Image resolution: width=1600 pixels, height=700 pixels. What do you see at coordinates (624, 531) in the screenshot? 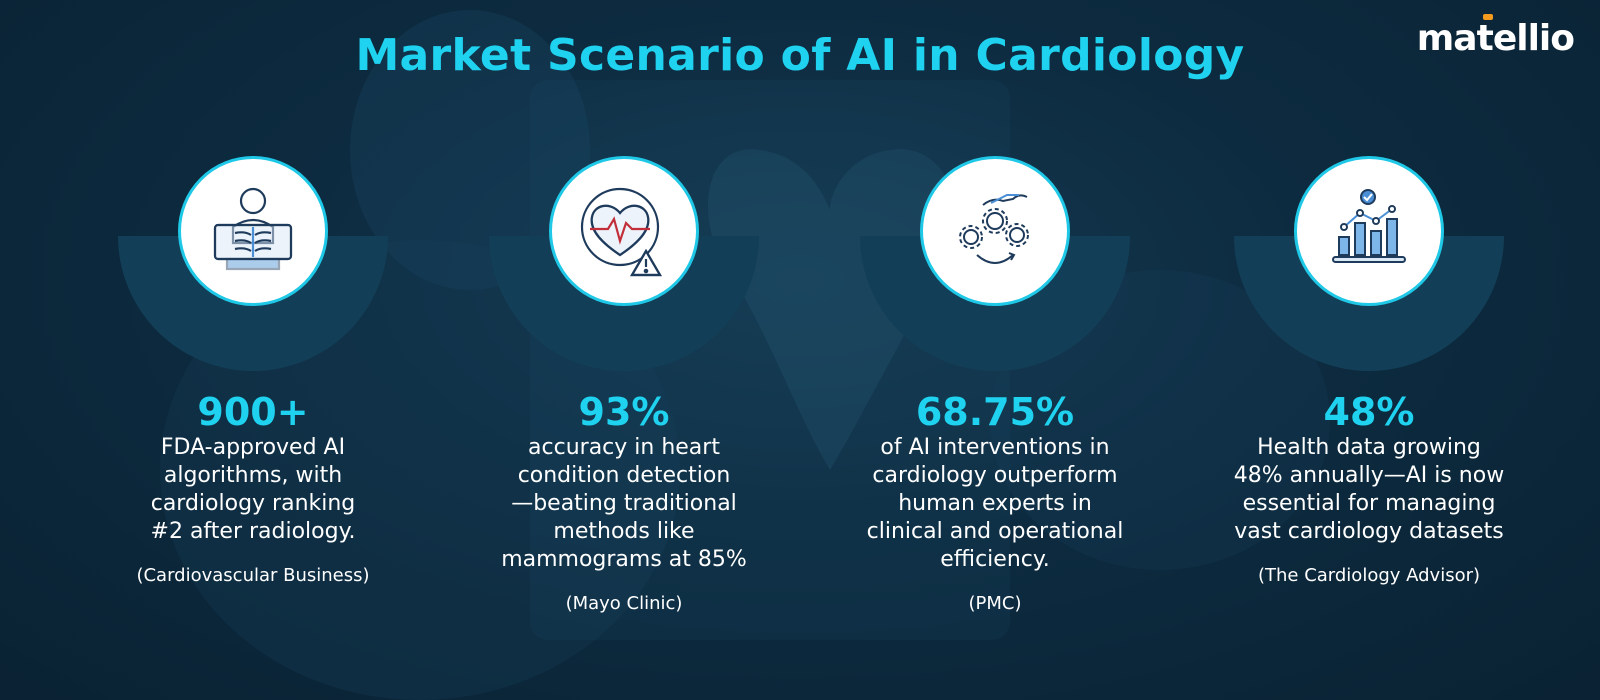
I see `desc-line: methods like` at bounding box center [624, 531].